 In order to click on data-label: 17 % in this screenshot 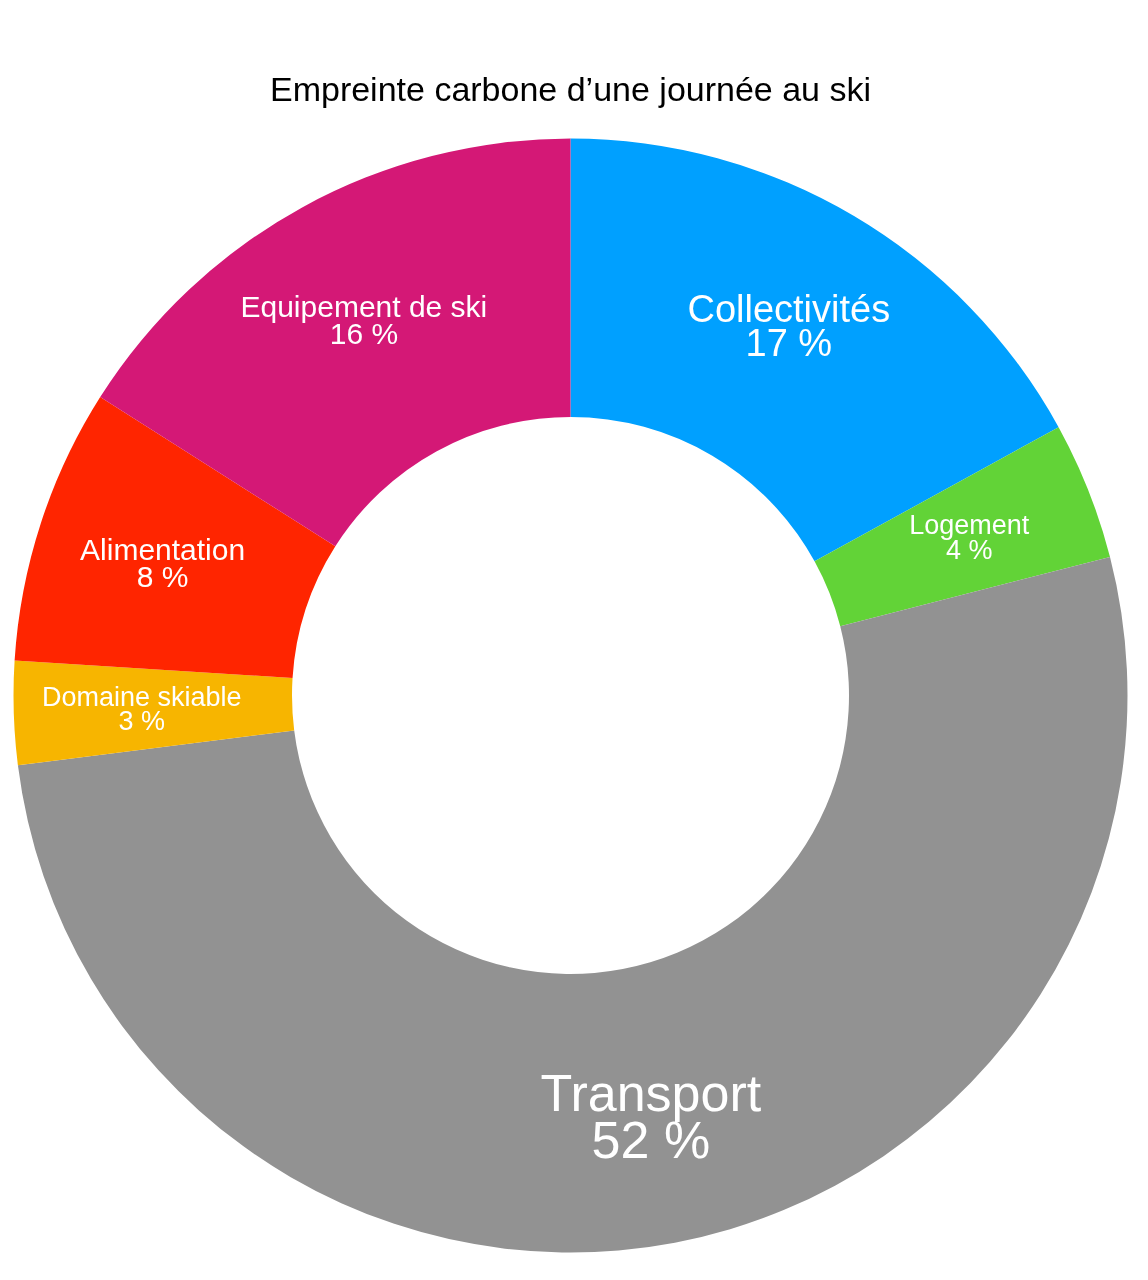, I will do `click(789, 343)`.